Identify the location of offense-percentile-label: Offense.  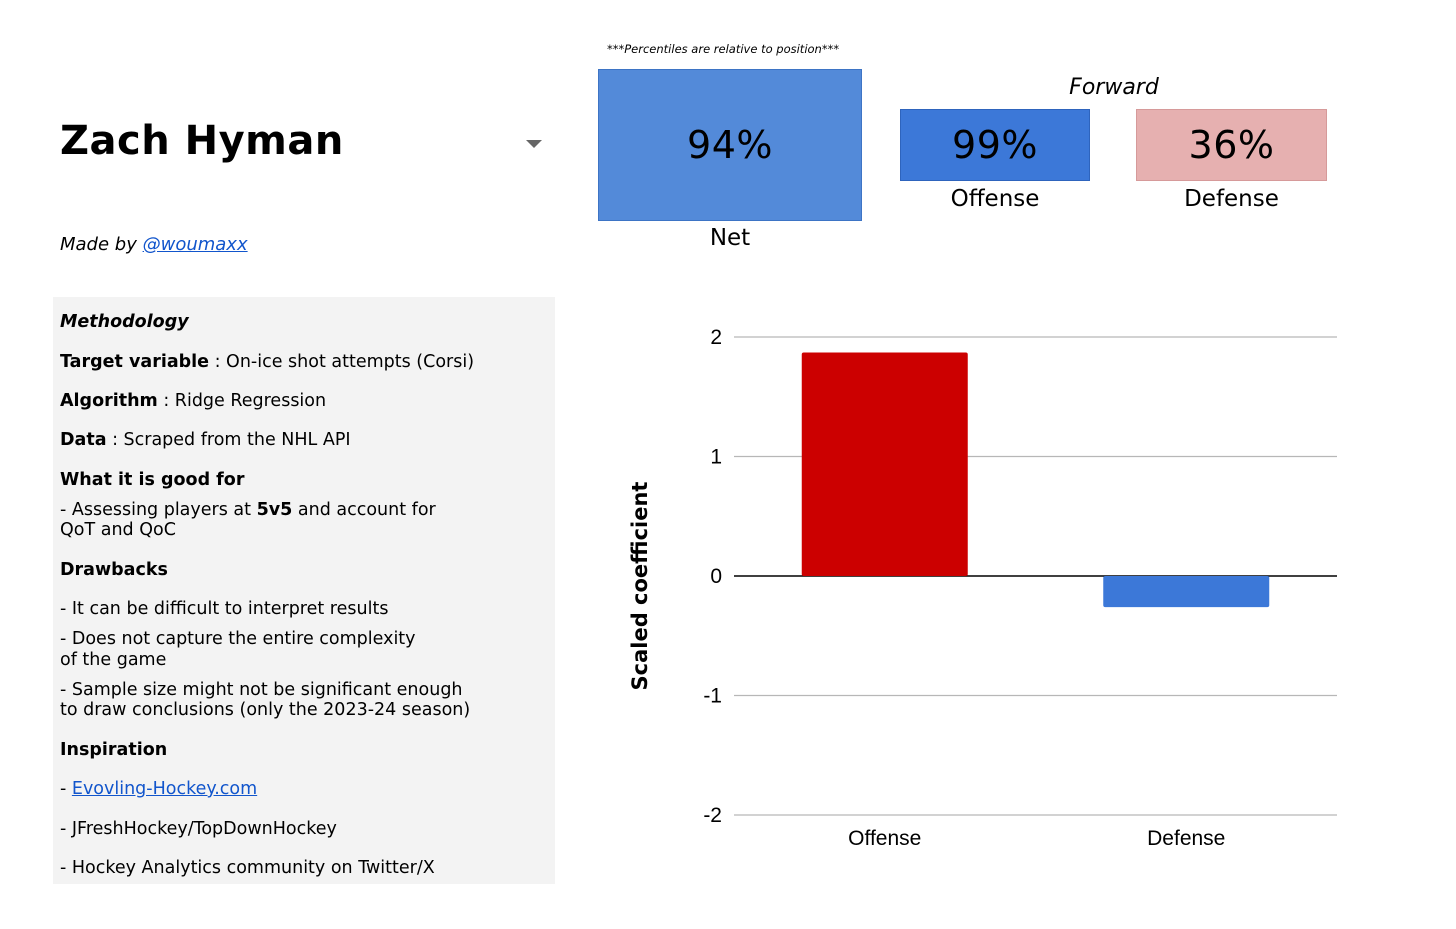
(995, 199).